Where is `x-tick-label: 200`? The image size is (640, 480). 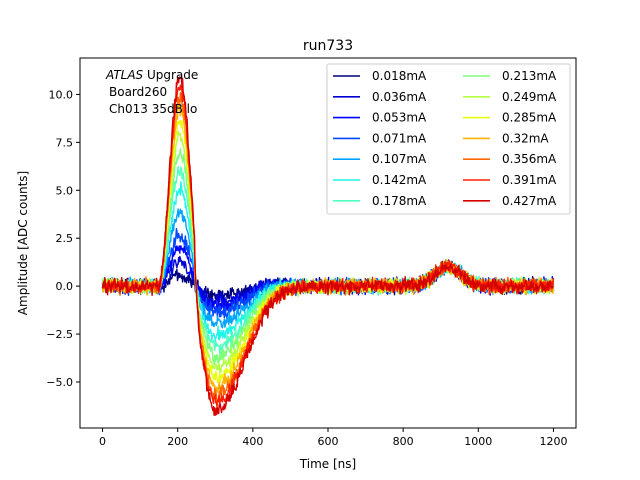 x-tick-label: 200 is located at coordinates (177, 441).